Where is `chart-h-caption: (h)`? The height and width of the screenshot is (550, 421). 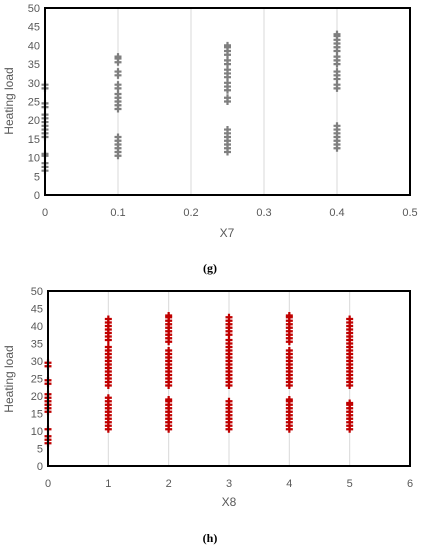 chart-h-caption: (h) is located at coordinates (210, 538).